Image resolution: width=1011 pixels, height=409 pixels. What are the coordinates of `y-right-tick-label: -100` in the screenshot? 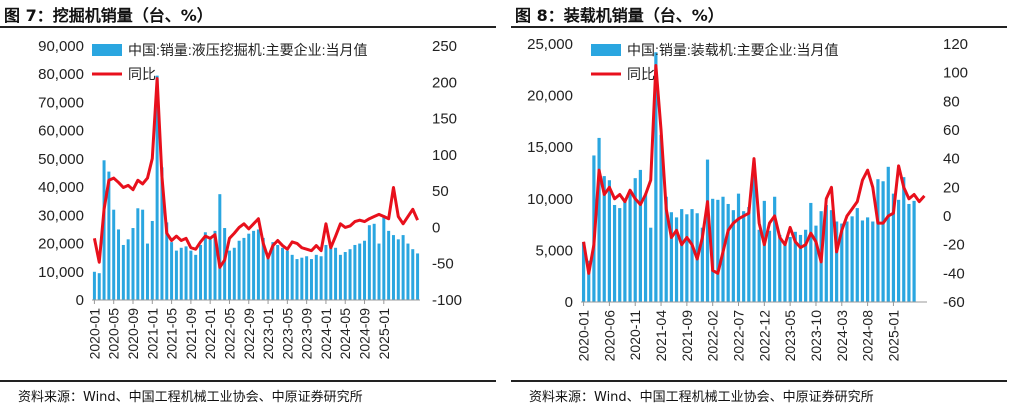 It's located at (447, 300).